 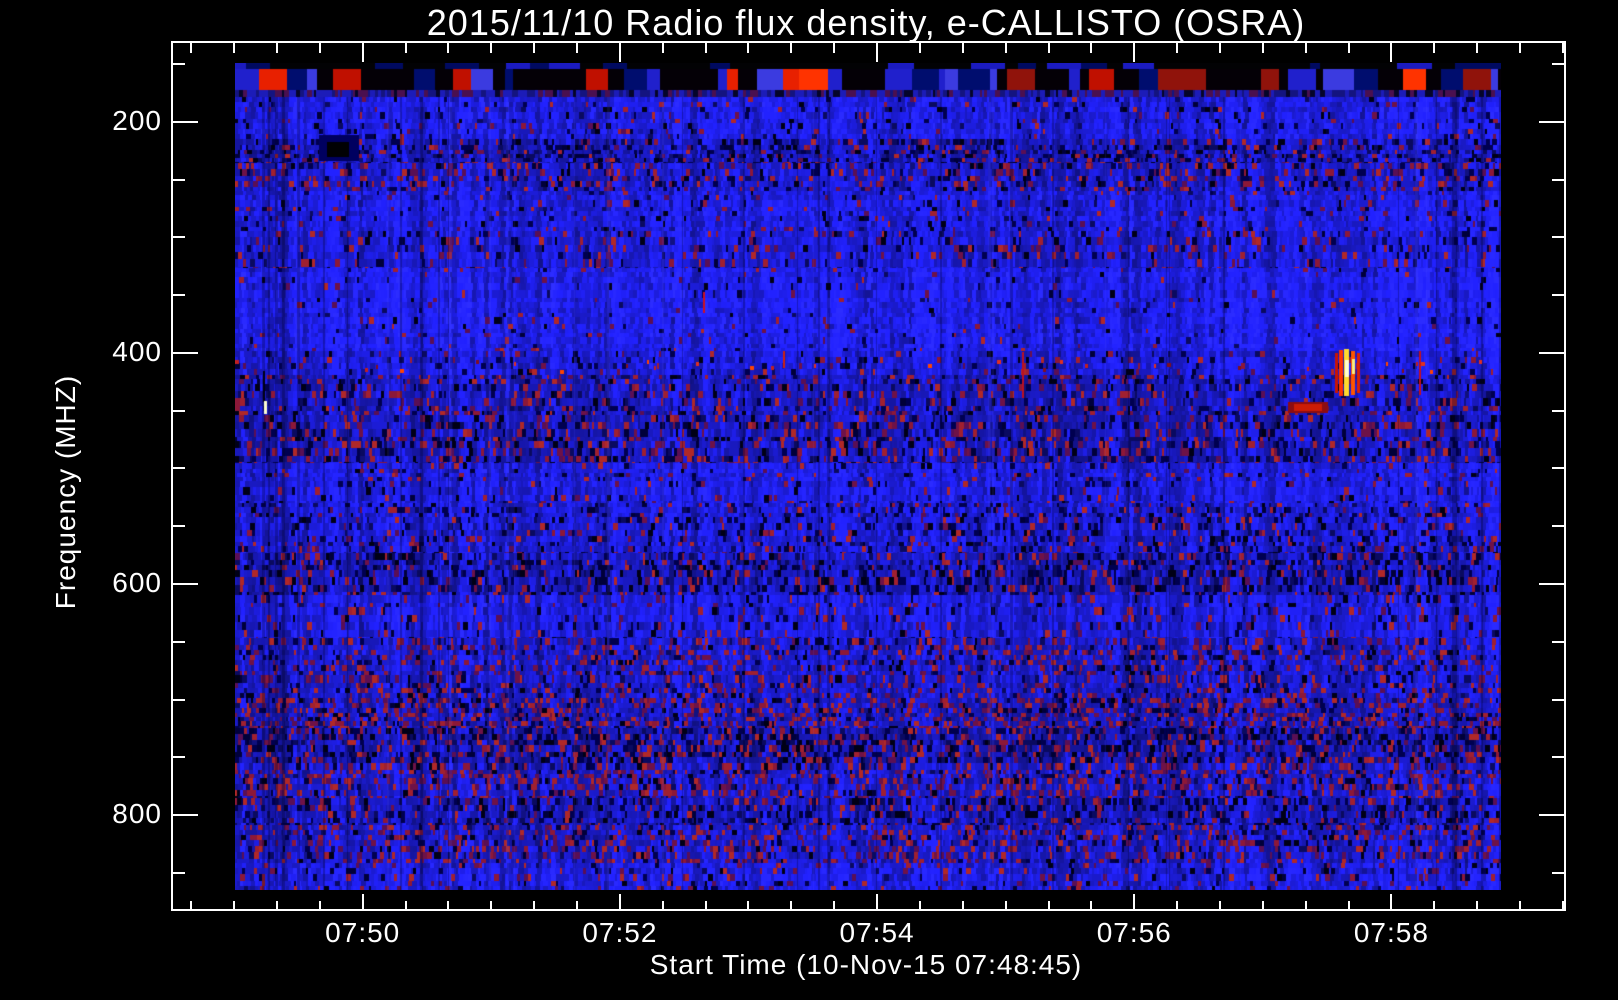 I want to click on x-tick-label: 07:54, so click(x=877, y=932).